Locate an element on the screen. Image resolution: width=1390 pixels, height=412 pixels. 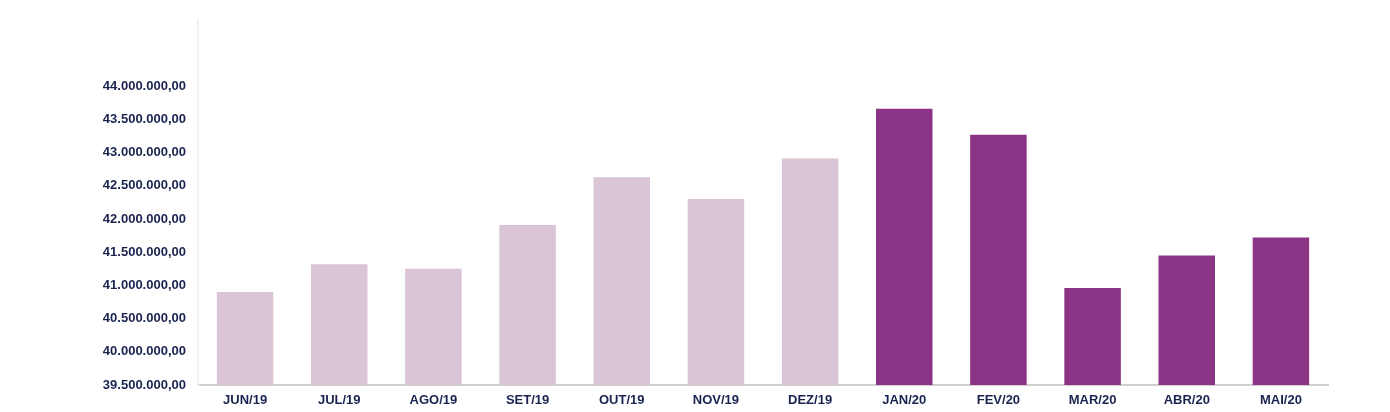
x-tick-label: JUL/19 is located at coordinates (339, 400).